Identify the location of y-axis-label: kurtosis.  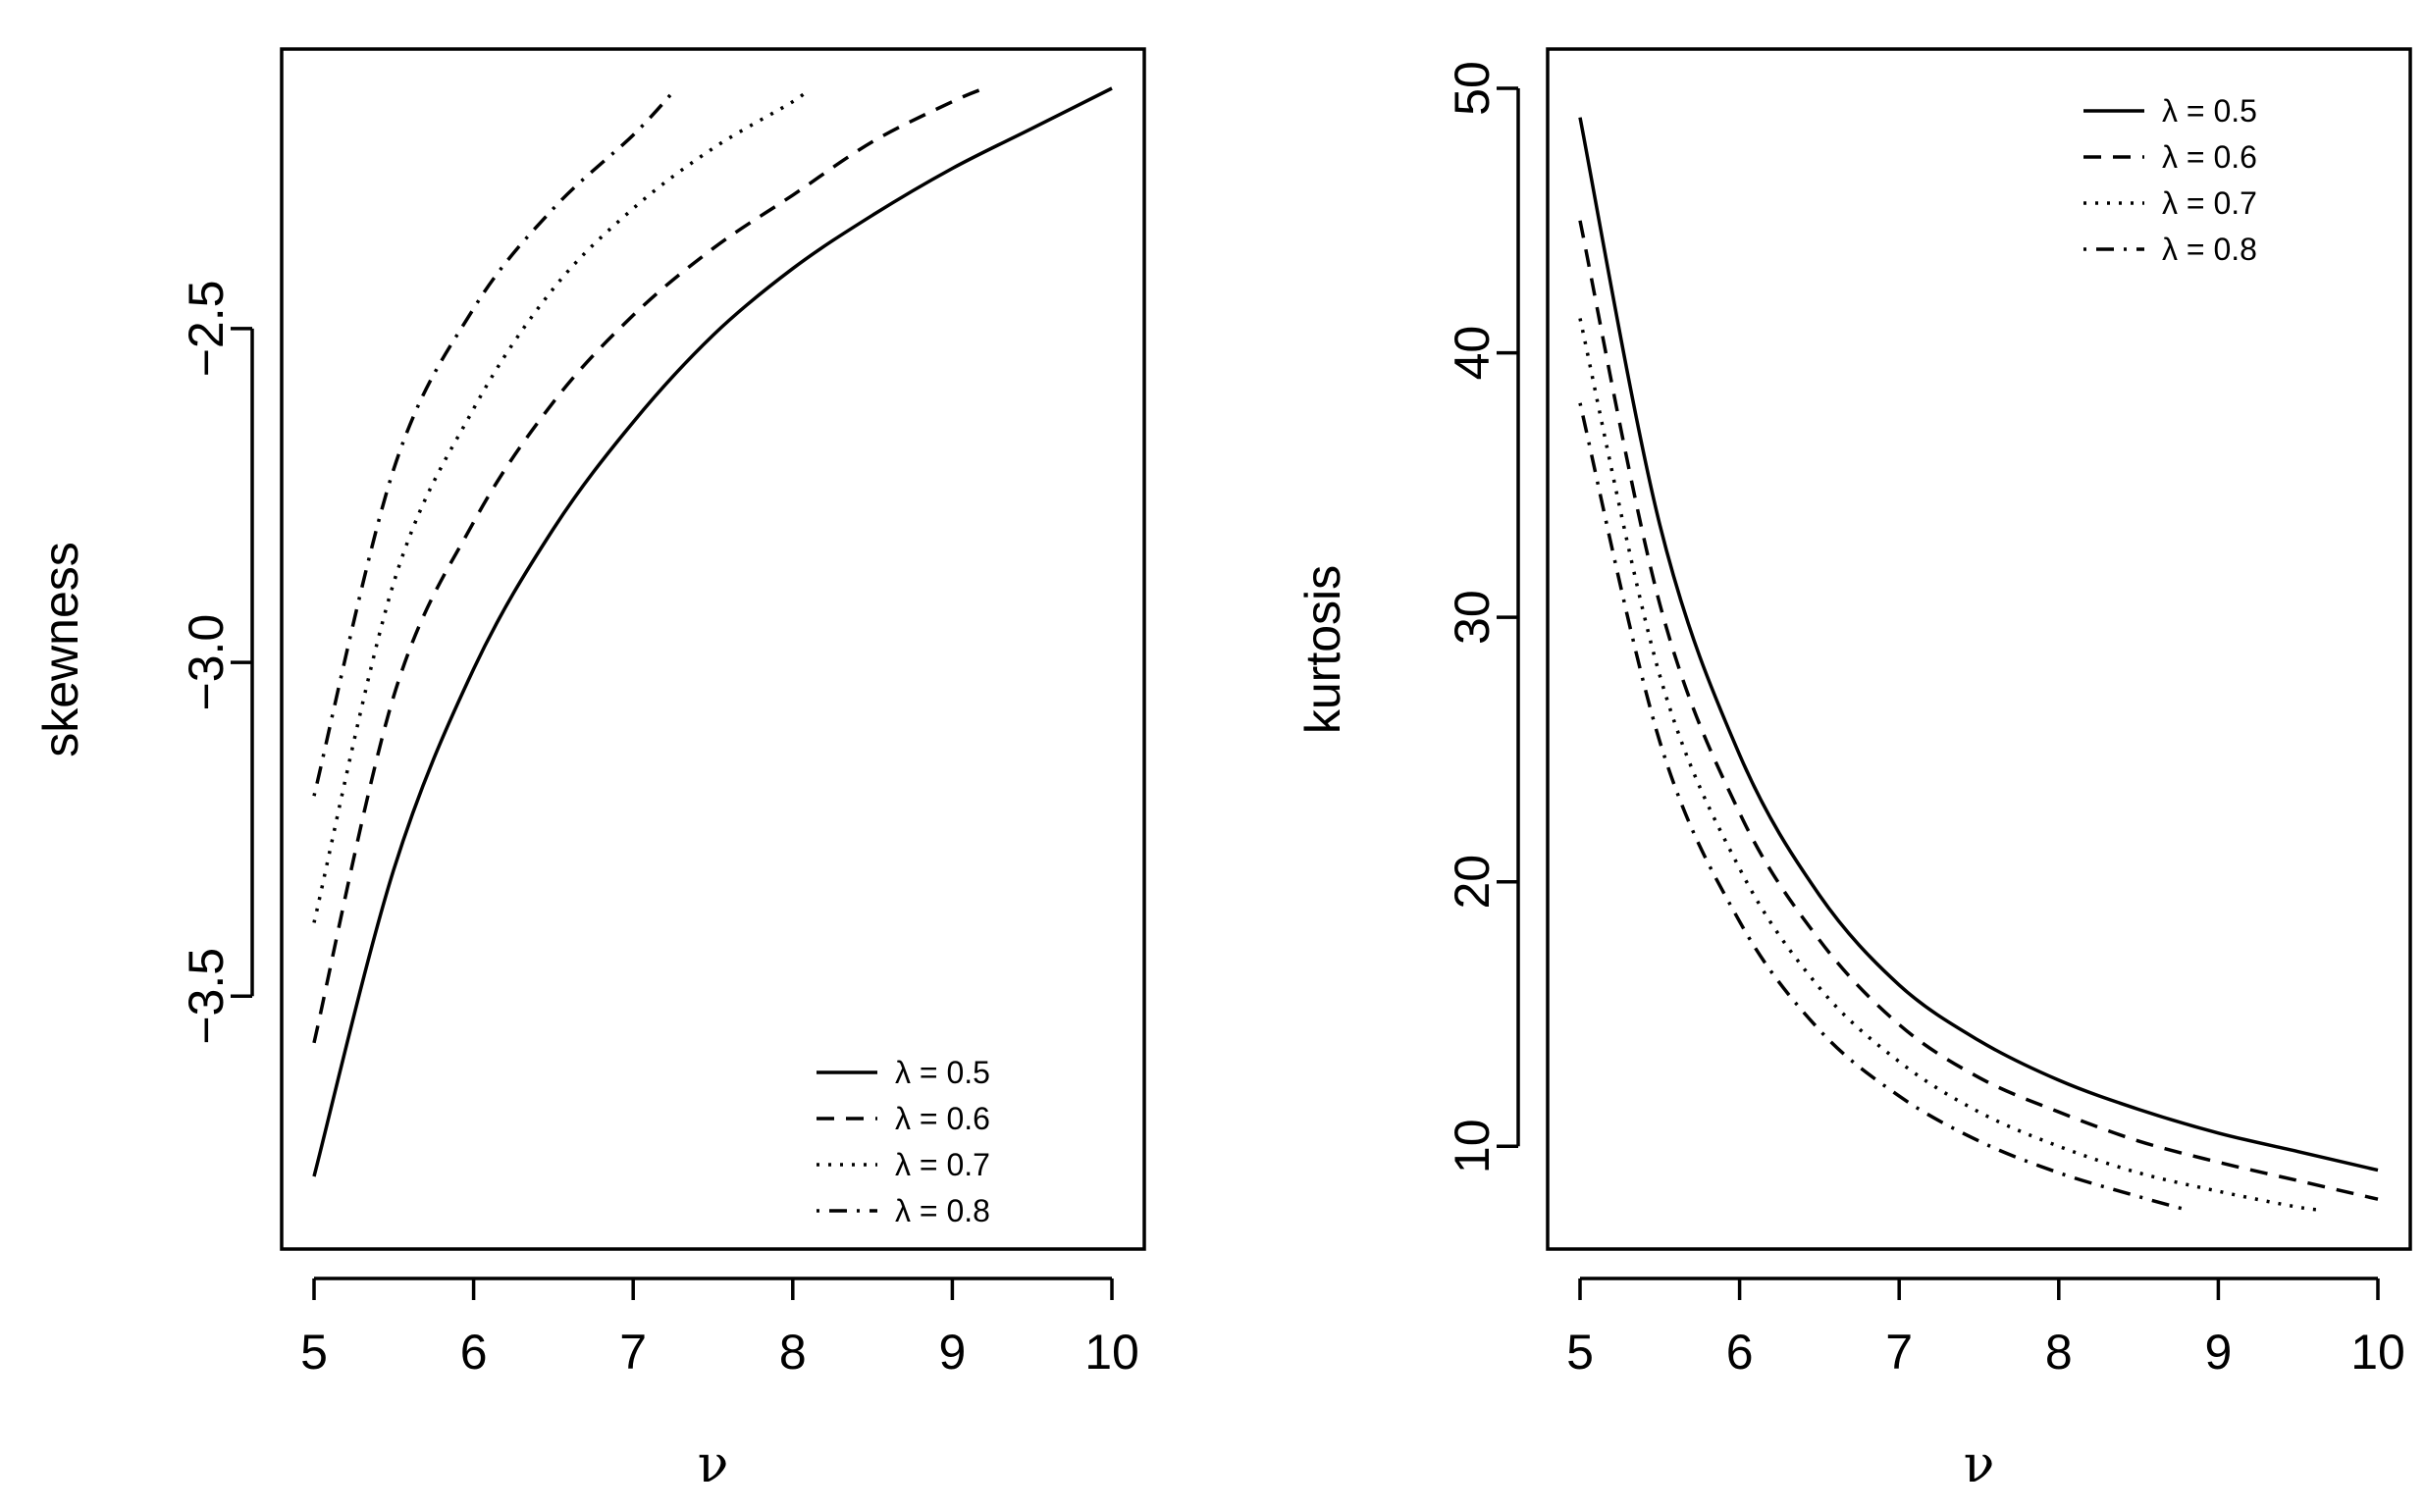
(1322, 650).